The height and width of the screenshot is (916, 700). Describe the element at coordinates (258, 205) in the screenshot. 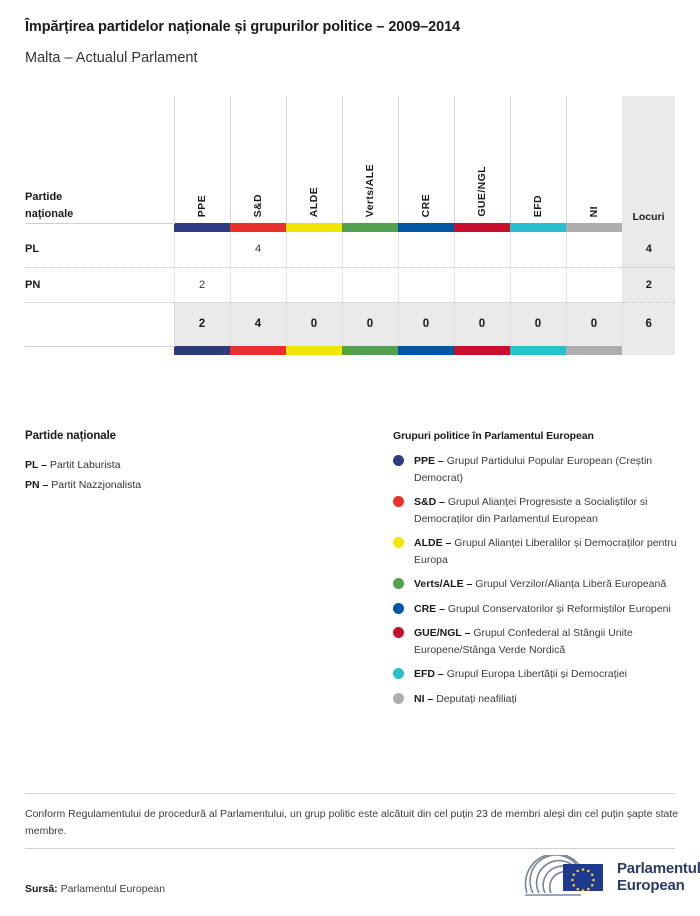

I see `column-header-label: S&D` at that location.